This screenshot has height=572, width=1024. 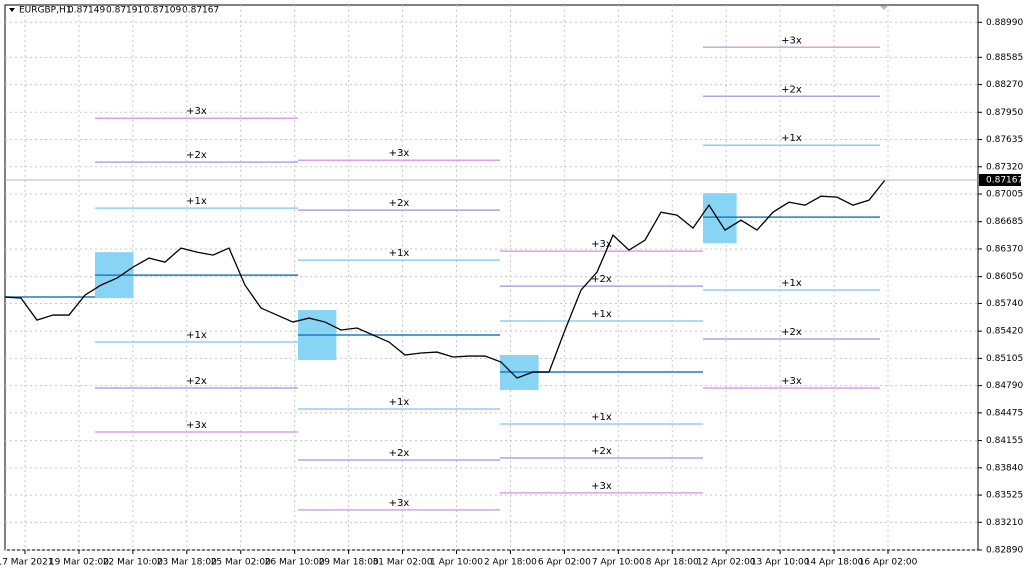 I want to click on y-tick-label: 0.86370, so click(x=1004, y=249).